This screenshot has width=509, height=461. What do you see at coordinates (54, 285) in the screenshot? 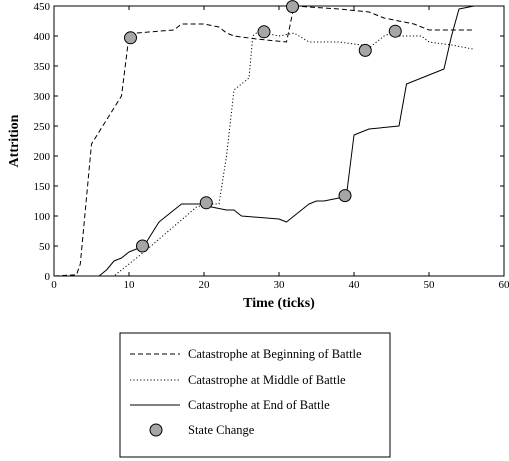
I see `x-tick-label: 0` at bounding box center [54, 285].